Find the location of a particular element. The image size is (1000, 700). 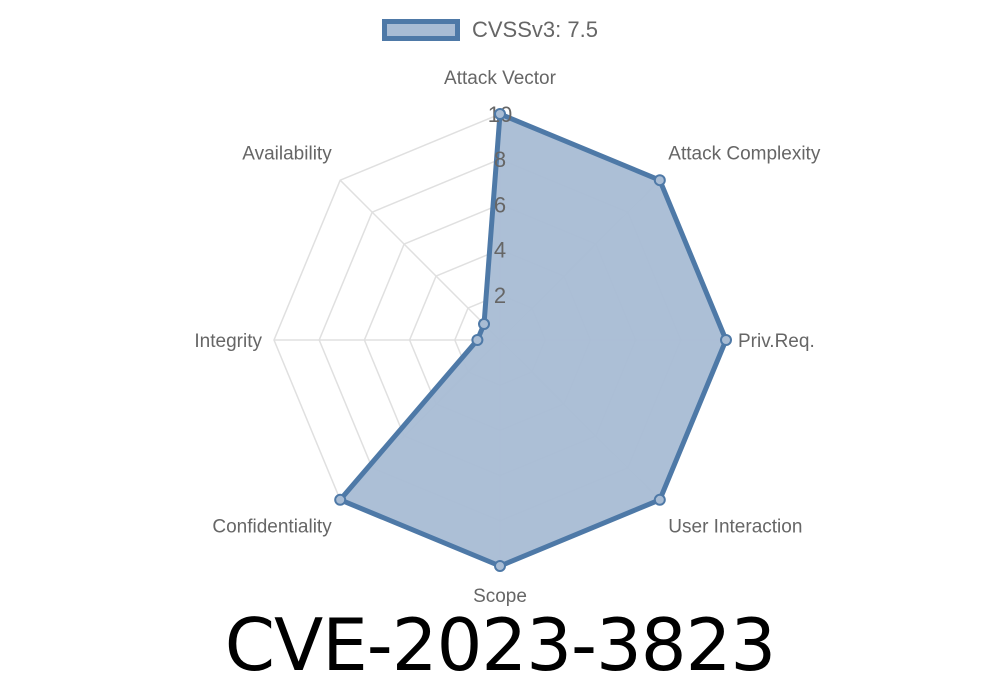

axis-label: Scope is located at coordinates (500, 596).